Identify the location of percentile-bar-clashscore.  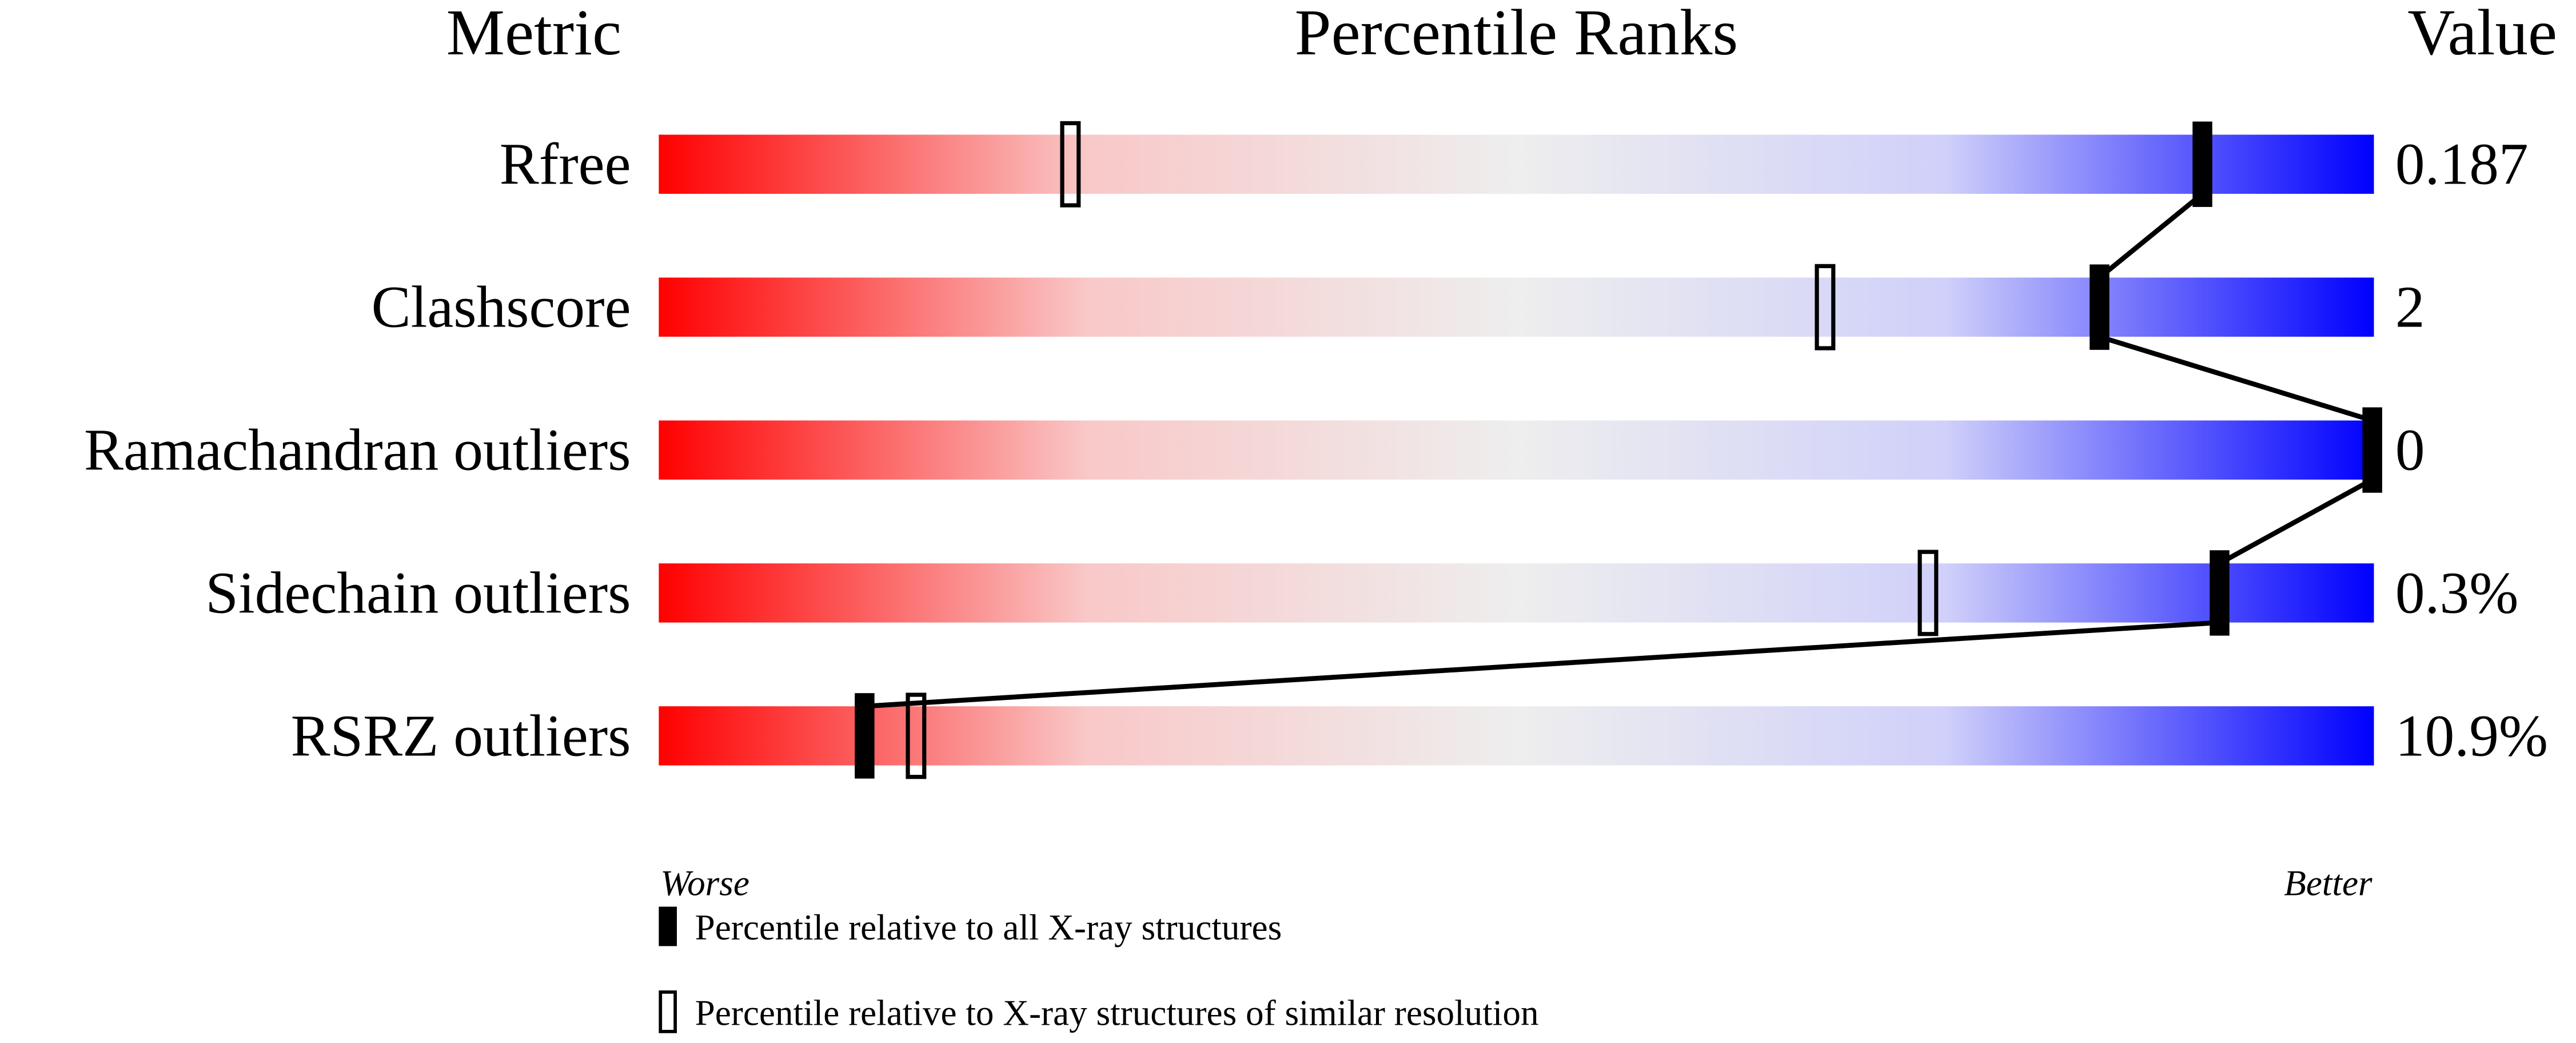
(1517, 307).